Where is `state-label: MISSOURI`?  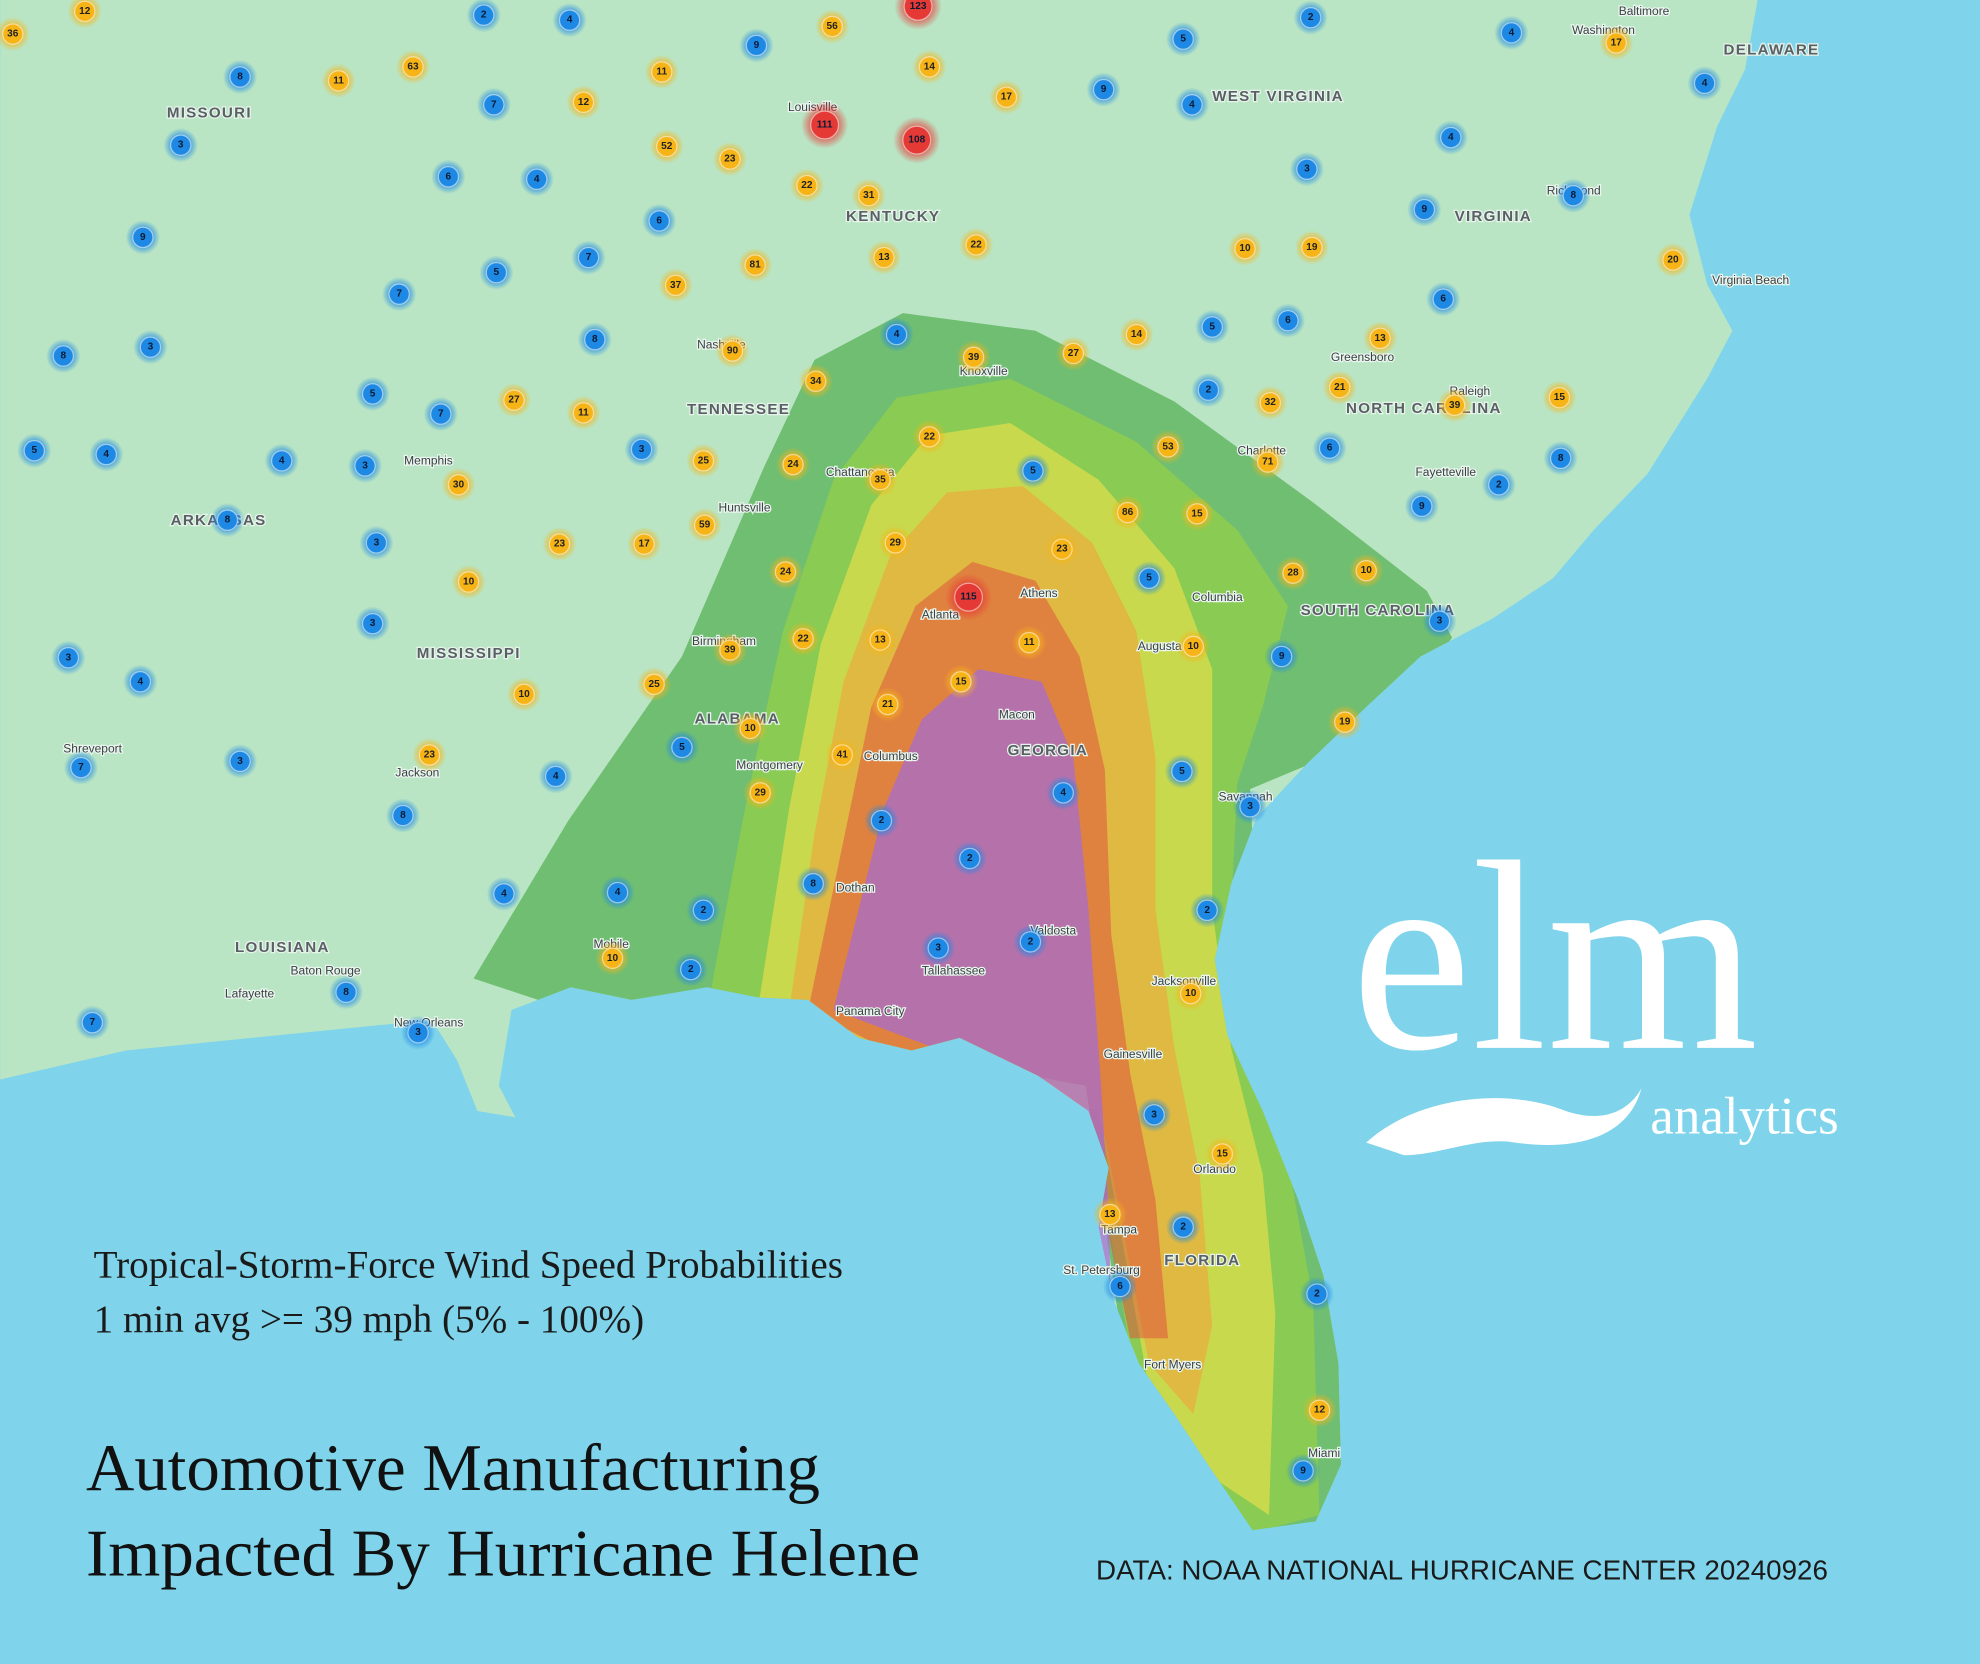 state-label: MISSOURI is located at coordinates (209, 112).